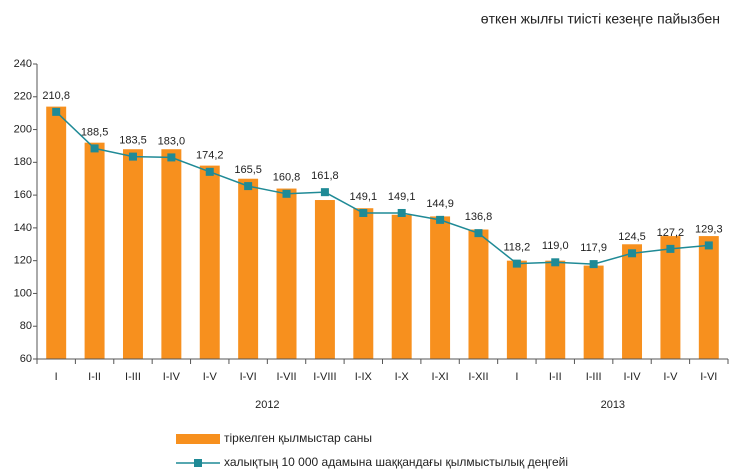  I want to click on x-tick-label: I-VIII, so click(324, 377).